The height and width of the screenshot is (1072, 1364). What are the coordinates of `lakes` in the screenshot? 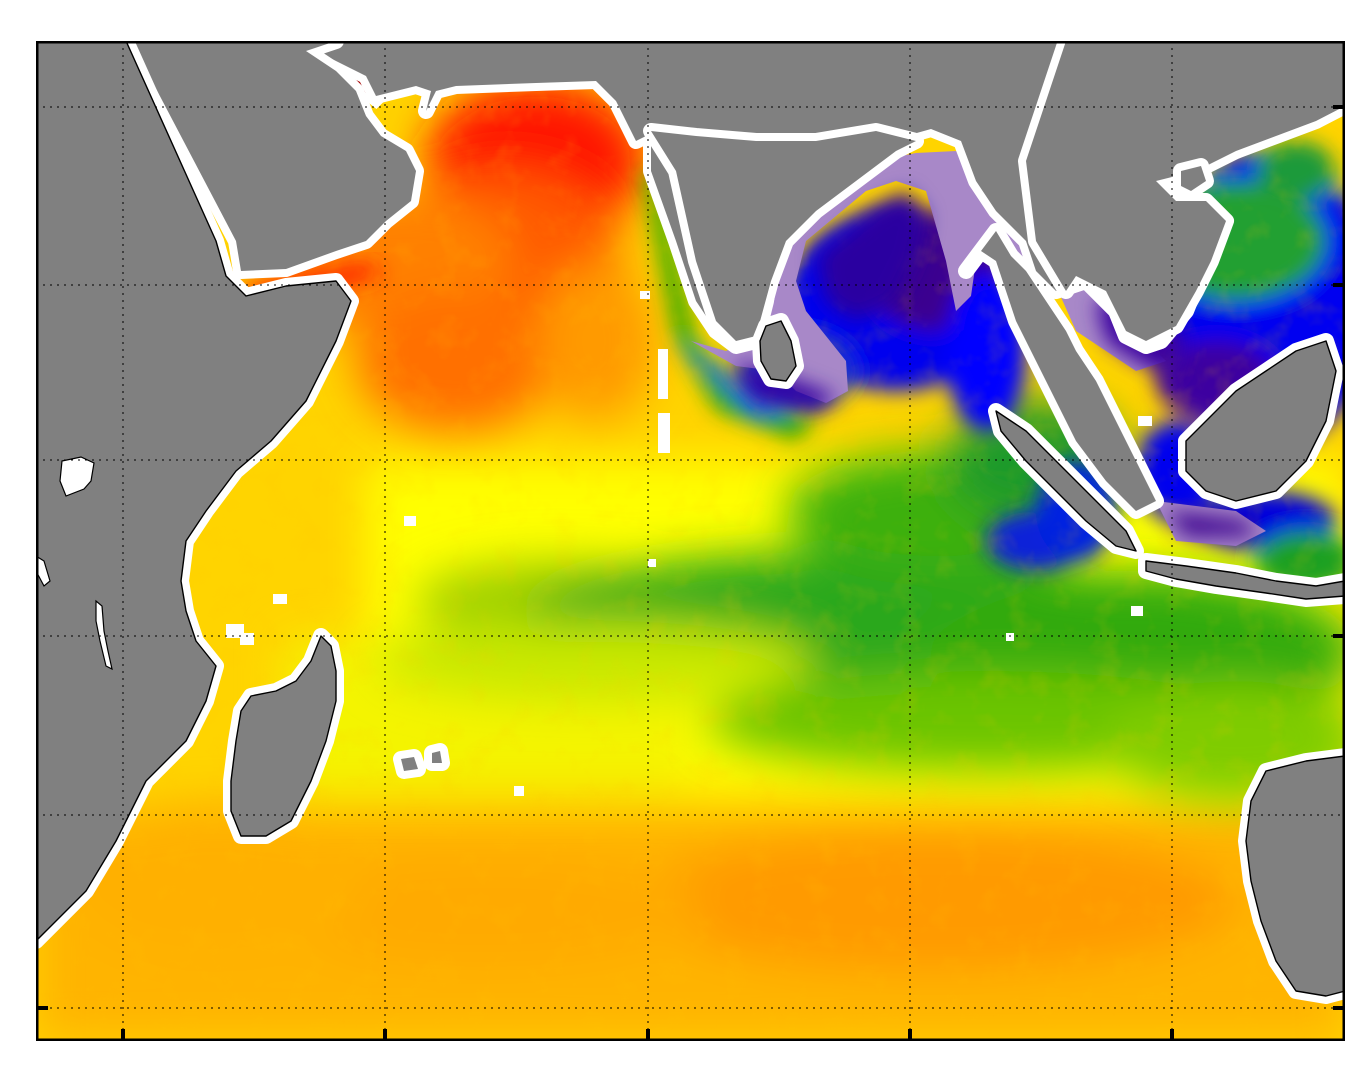 It's located at (74, 563).